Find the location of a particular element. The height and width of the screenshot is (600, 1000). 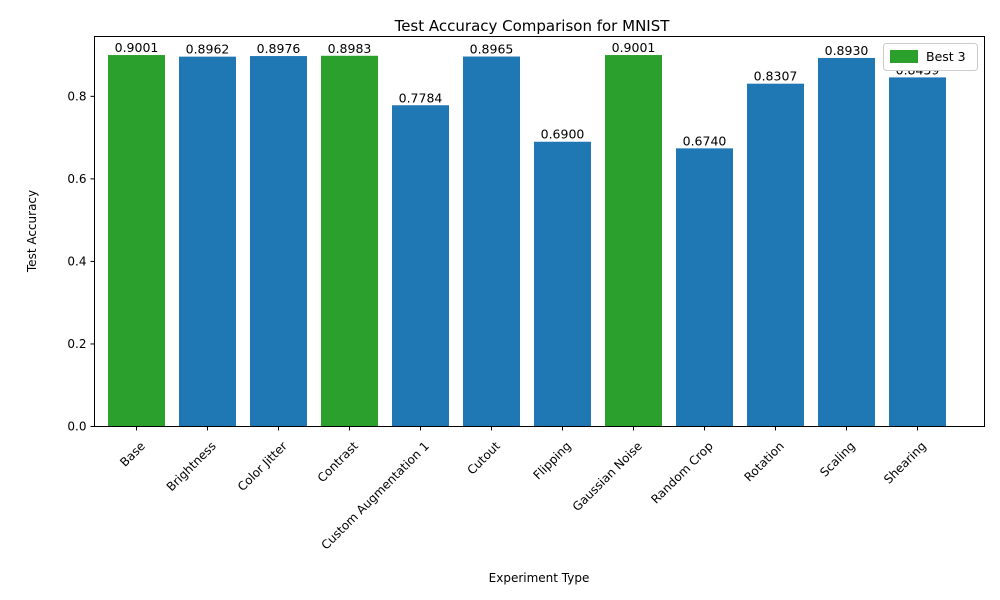

x-tick-label-flipping: Flipping is located at coordinates (551, 460).